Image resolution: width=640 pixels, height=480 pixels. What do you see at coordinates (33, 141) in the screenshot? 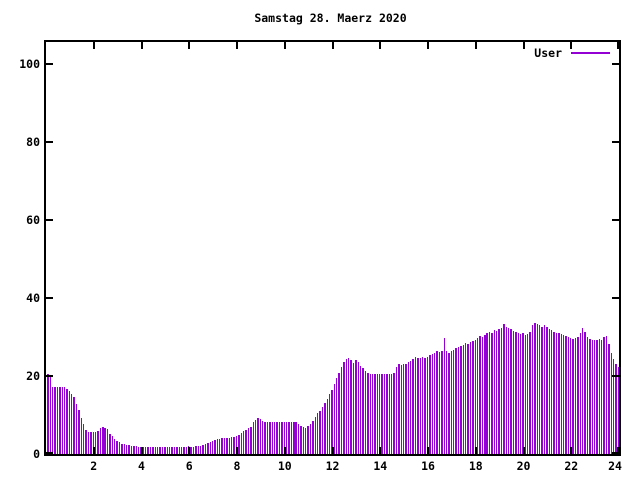
I see `y-axis-tick-label: 80` at bounding box center [33, 141].